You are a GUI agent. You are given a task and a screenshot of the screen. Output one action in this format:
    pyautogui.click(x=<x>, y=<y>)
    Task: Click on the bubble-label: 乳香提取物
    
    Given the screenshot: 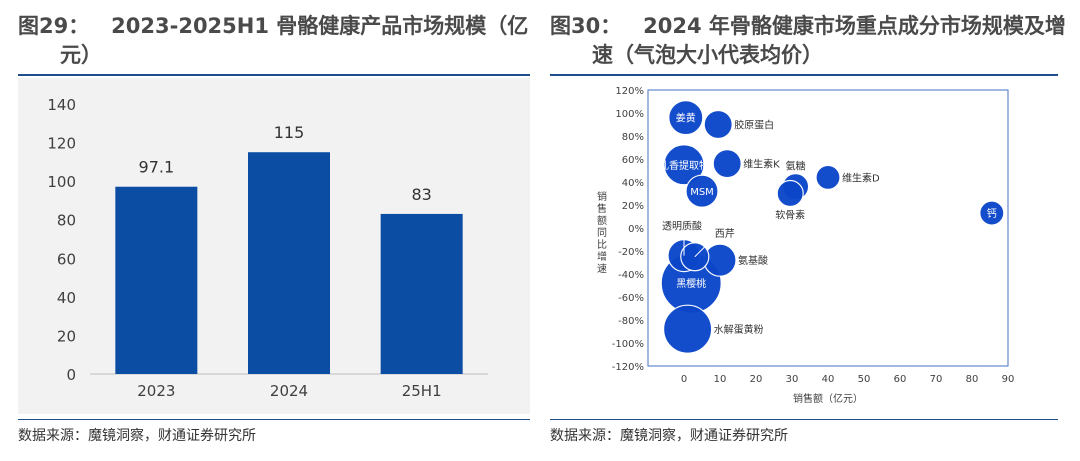 What is the action you would take?
    pyautogui.click(x=684, y=165)
    